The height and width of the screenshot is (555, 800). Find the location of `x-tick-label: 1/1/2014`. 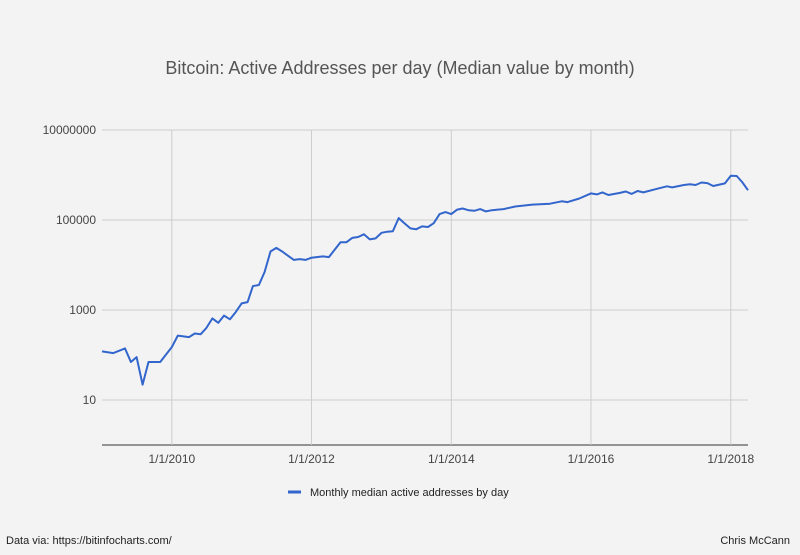

x-tick-label: 1/1/2014 is located at coordinates (451, 459).